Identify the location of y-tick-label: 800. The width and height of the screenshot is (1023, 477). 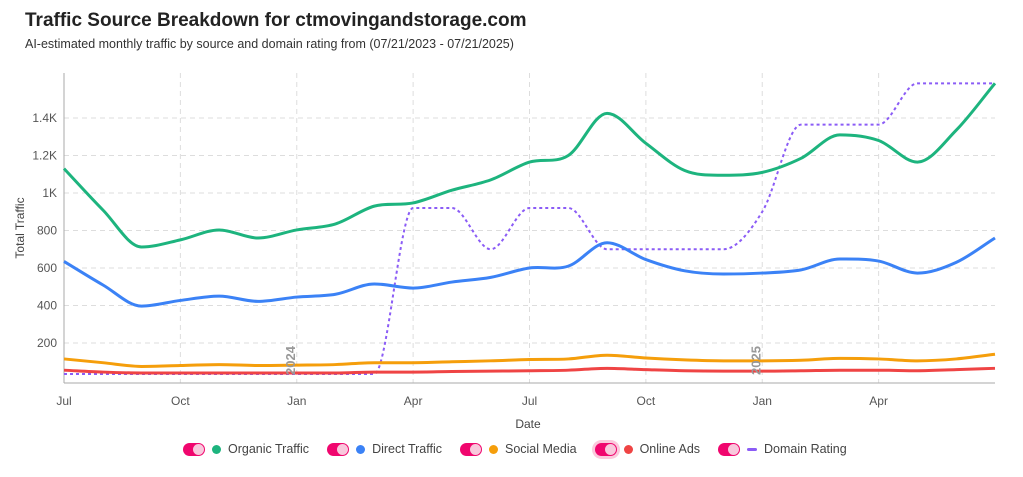
(47, 231).